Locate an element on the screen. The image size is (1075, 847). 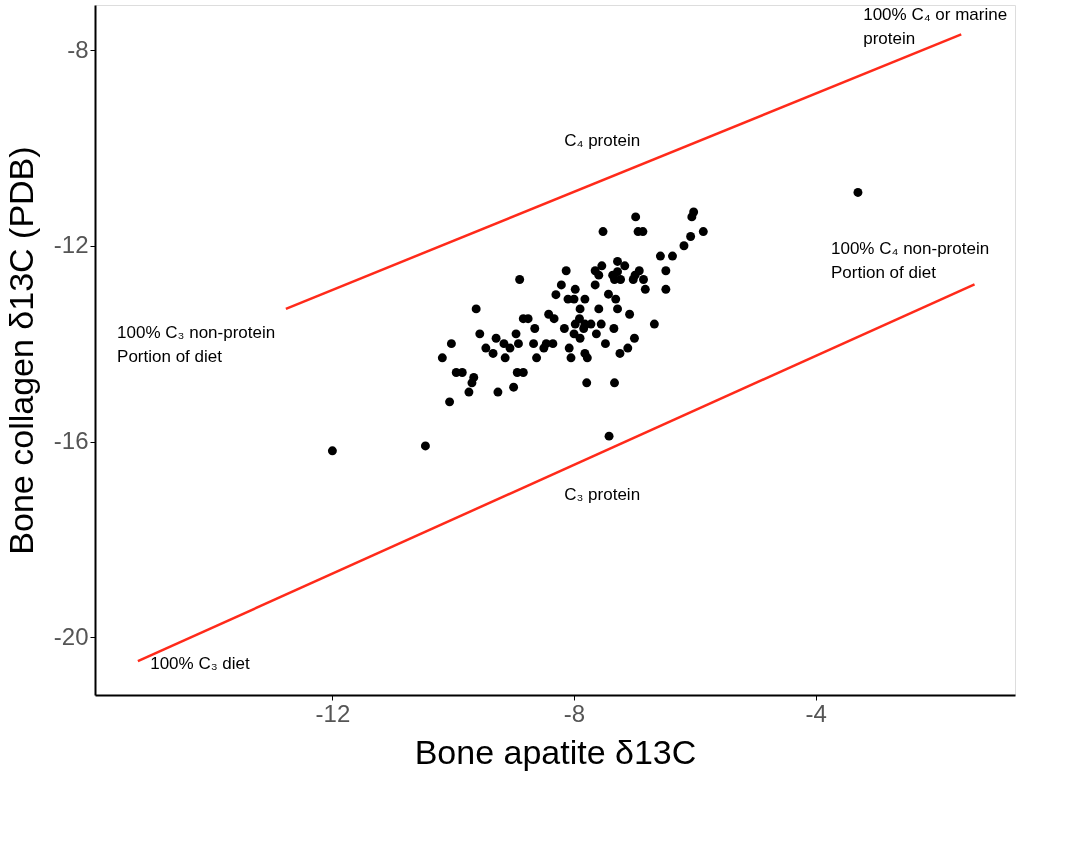
y-tick-label: -20 is located at coordinates (71, 636).